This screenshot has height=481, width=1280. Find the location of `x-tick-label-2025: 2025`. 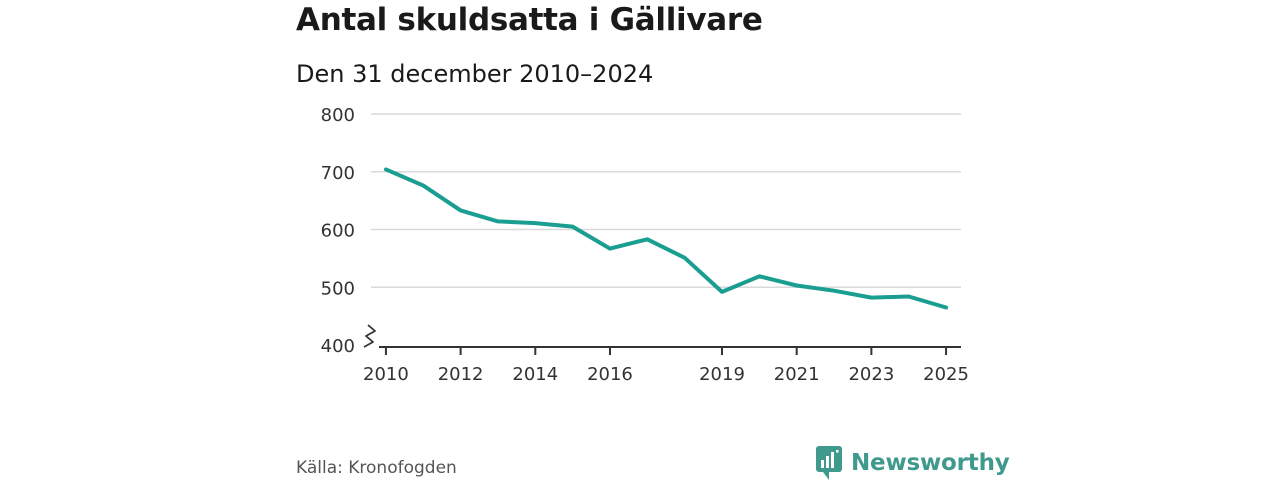

x-tick-label-2025: 2025 is located at coordinates (946, 374).